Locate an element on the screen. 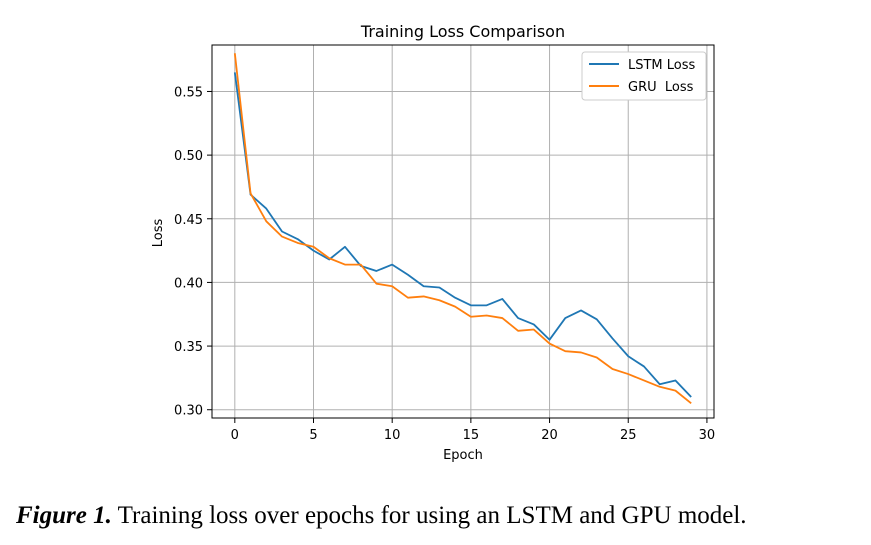 This screenshot has height=545, width=871. x-ticks: 0 5 10 15 20 25 30 is located at coordinates (473, 430).